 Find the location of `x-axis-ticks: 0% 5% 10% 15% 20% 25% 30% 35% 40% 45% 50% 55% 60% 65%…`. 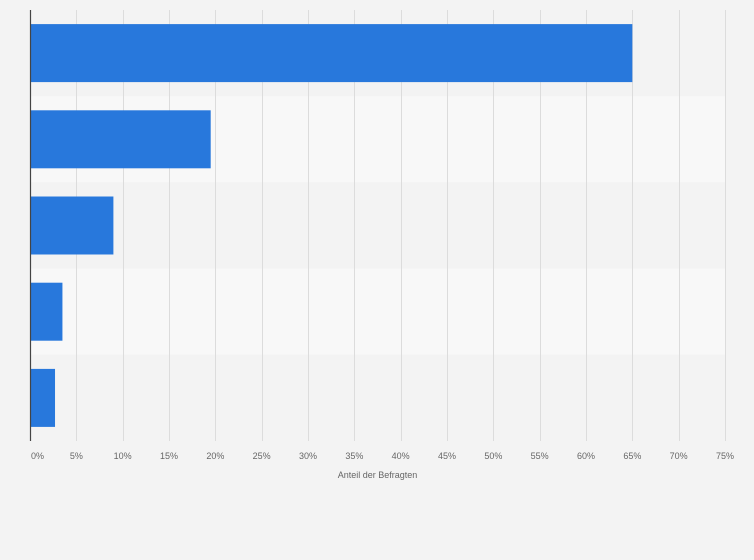

x-axis-ticks: 0% 5% 10% 15% 20% 25% 30% 35% 40% 45% 50% 55% 60% 65%… is located at coordinates (382, 456).